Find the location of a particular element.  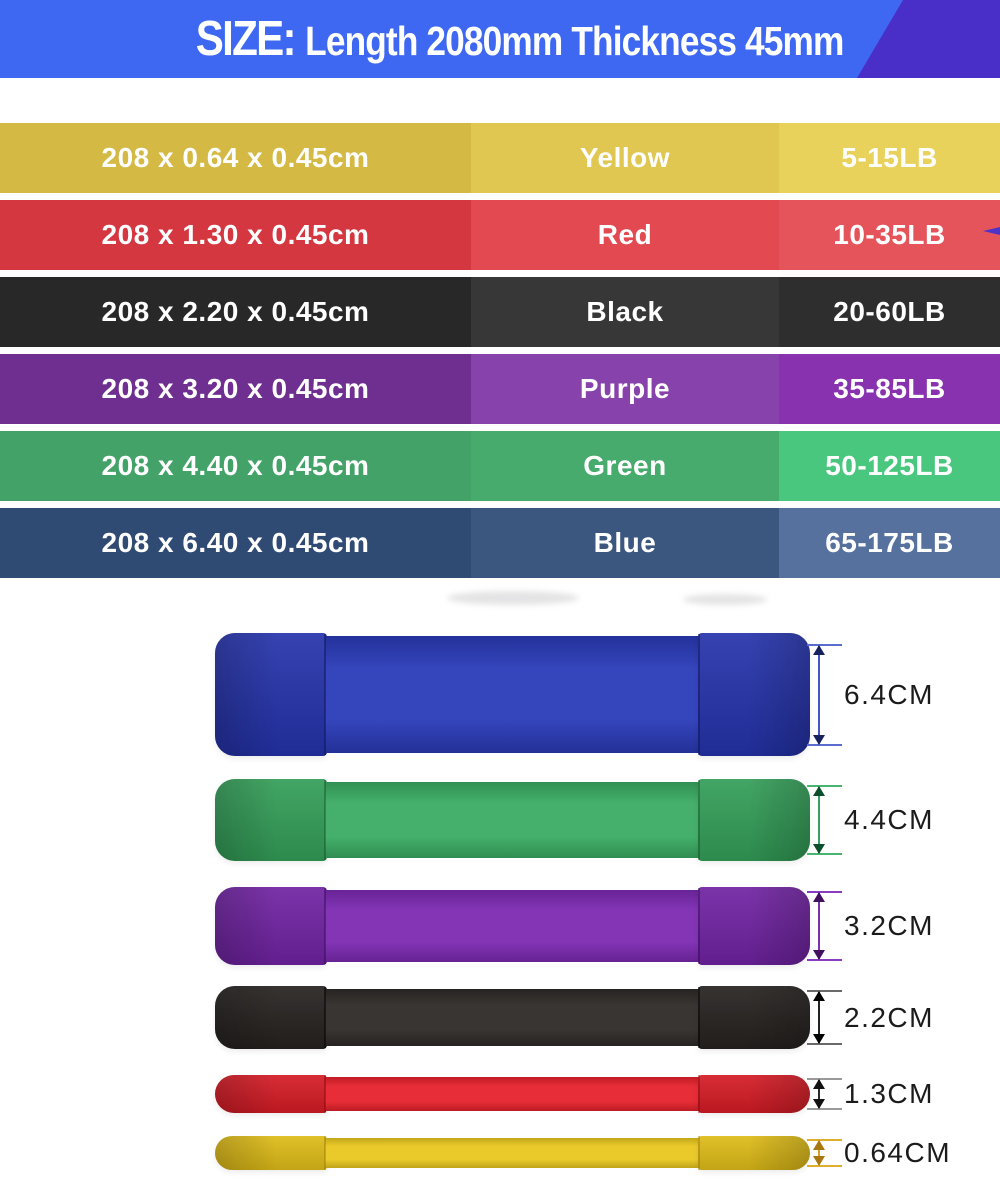

dimension-indicator: 0.64CM is located at coordinates (903, 1152).